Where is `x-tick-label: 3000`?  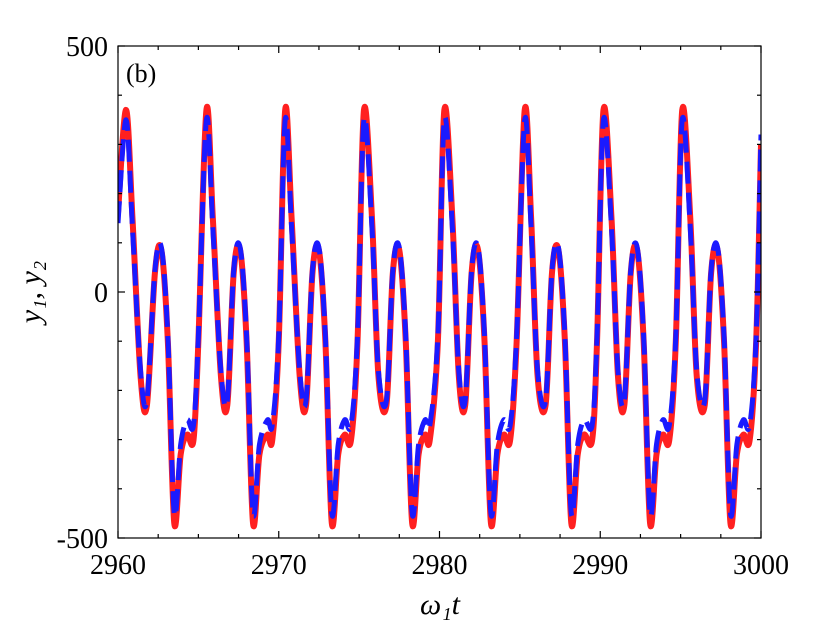 x-tick-label: 3000 is located at coordinates (761, 565).